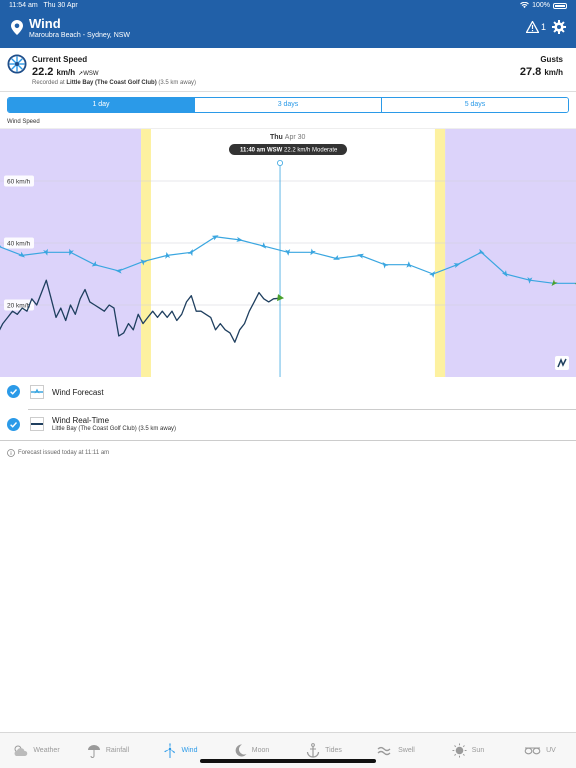 This screenshot has height=768, width=576. I want to click on y-tick-label: 40 km/h, so click(19, 244).